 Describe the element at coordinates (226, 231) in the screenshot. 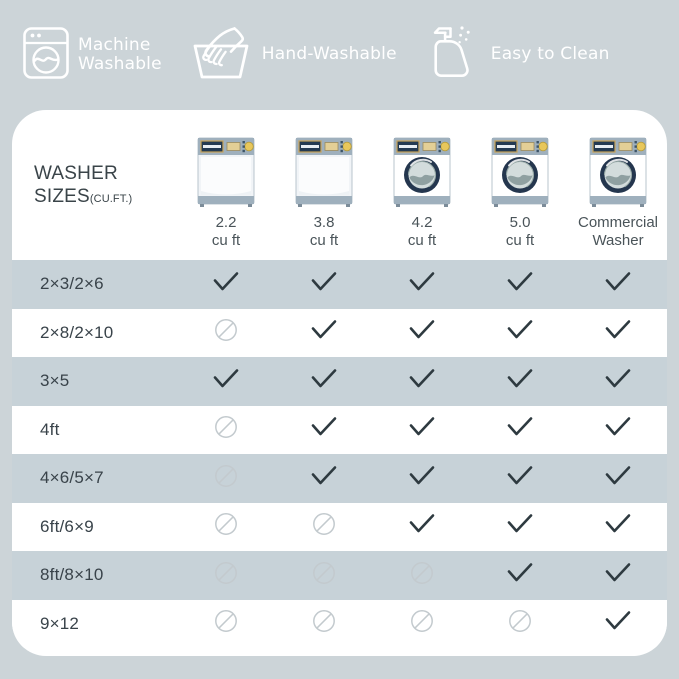

I see `column-header-label: 2.2 cu ft` at that location.